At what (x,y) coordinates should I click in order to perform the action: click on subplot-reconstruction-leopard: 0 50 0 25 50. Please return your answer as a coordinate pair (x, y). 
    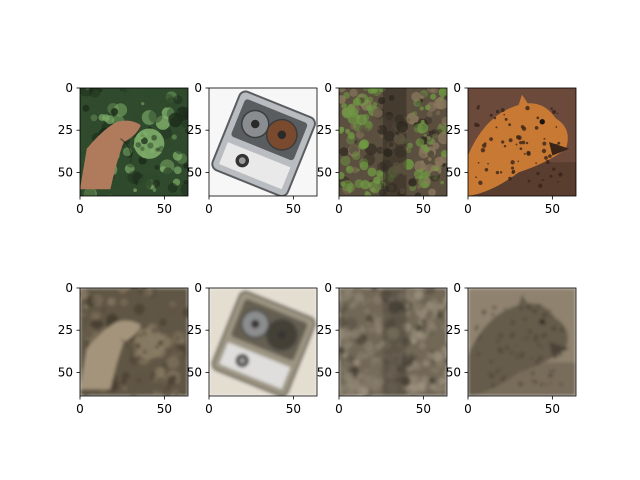
    Looking at the image, I should click on (511, 348).